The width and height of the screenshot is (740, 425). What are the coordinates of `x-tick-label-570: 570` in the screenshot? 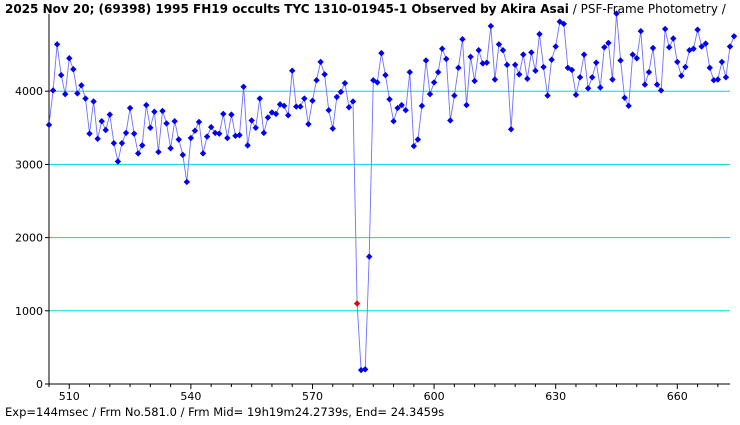 It's located at (312, 396).